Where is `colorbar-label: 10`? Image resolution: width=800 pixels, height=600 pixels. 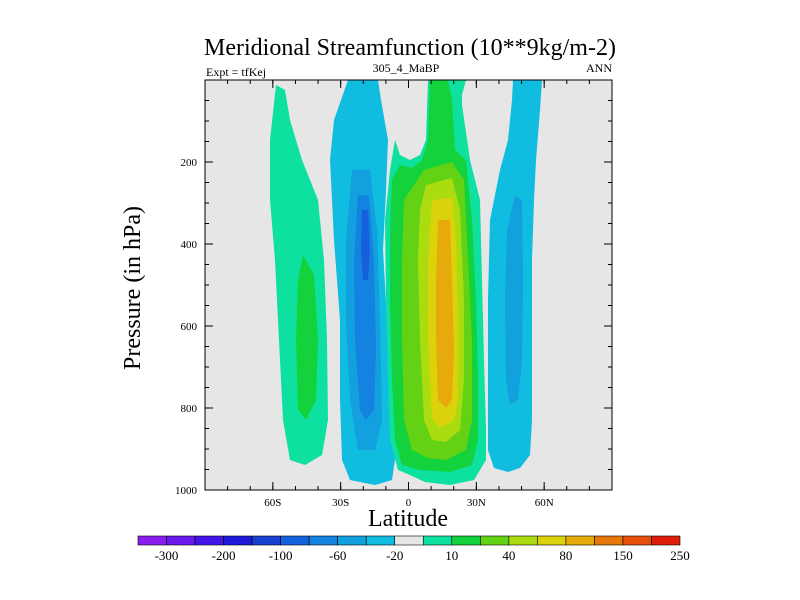 colorbar-label: 10 is located at coordinates (451, 555).